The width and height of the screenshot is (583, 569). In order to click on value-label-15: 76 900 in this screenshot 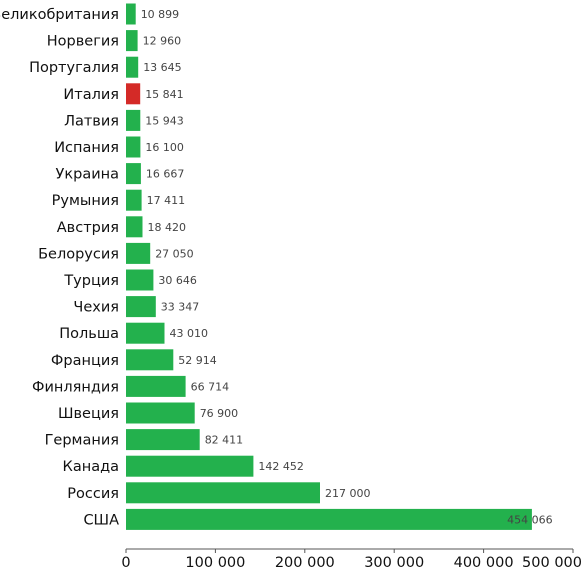, I will do `click(219, 413)`.